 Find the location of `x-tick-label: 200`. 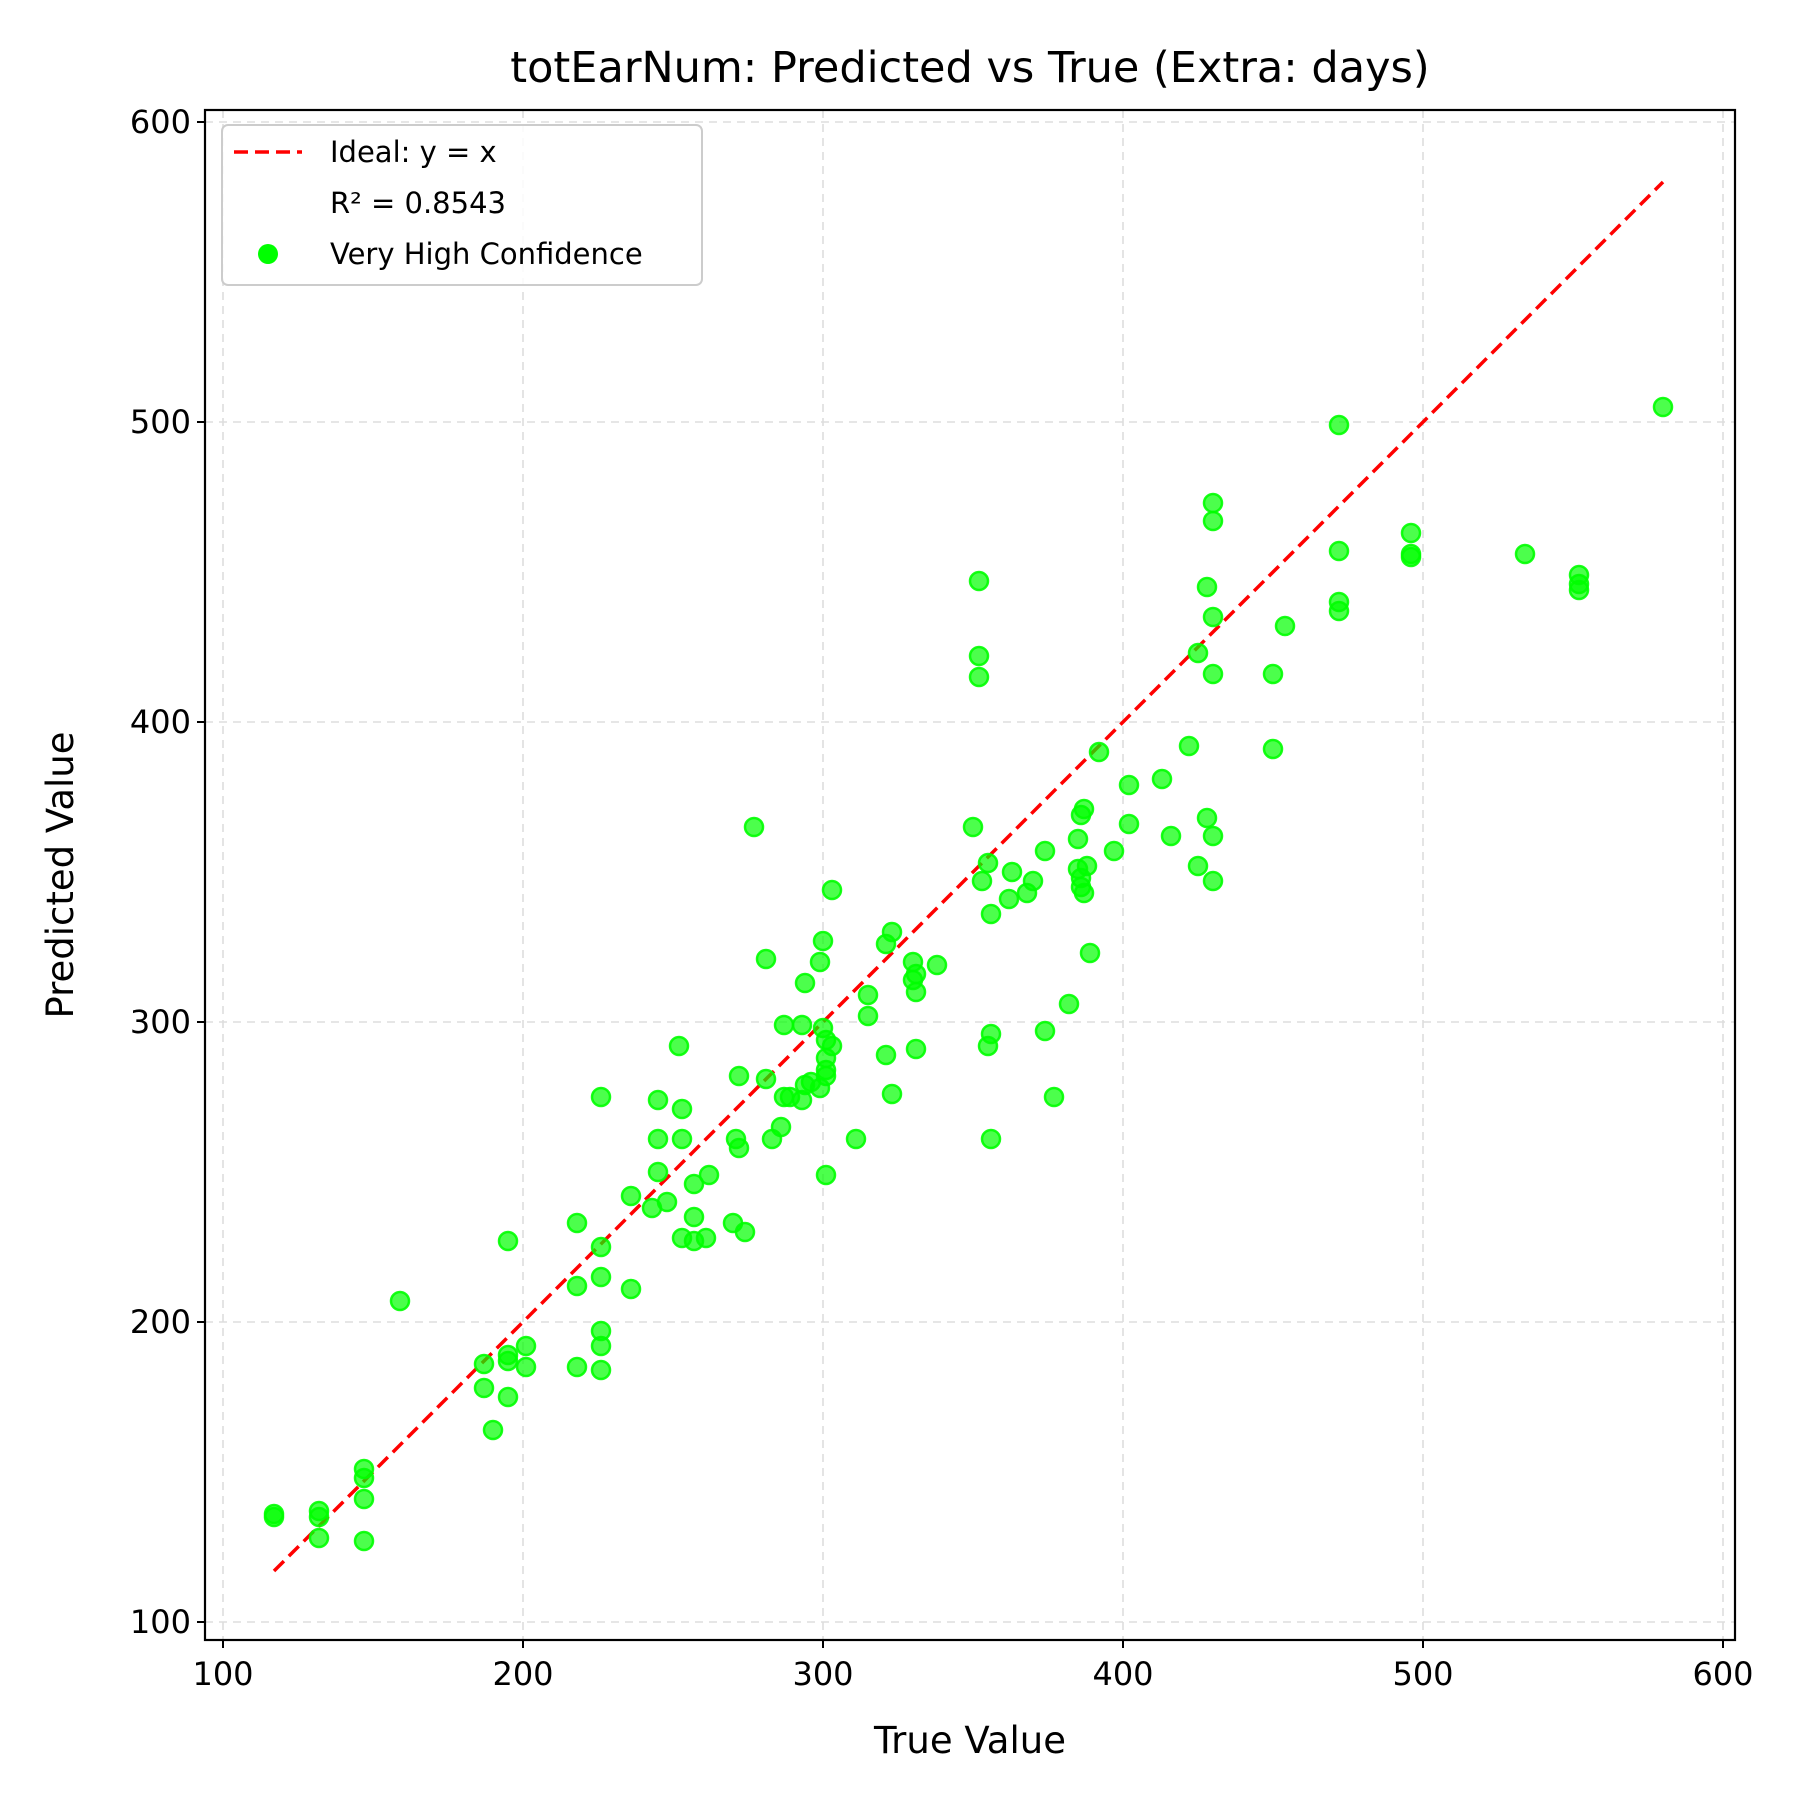

x-tick-label: 200 is located at coordinates (522, 1674).